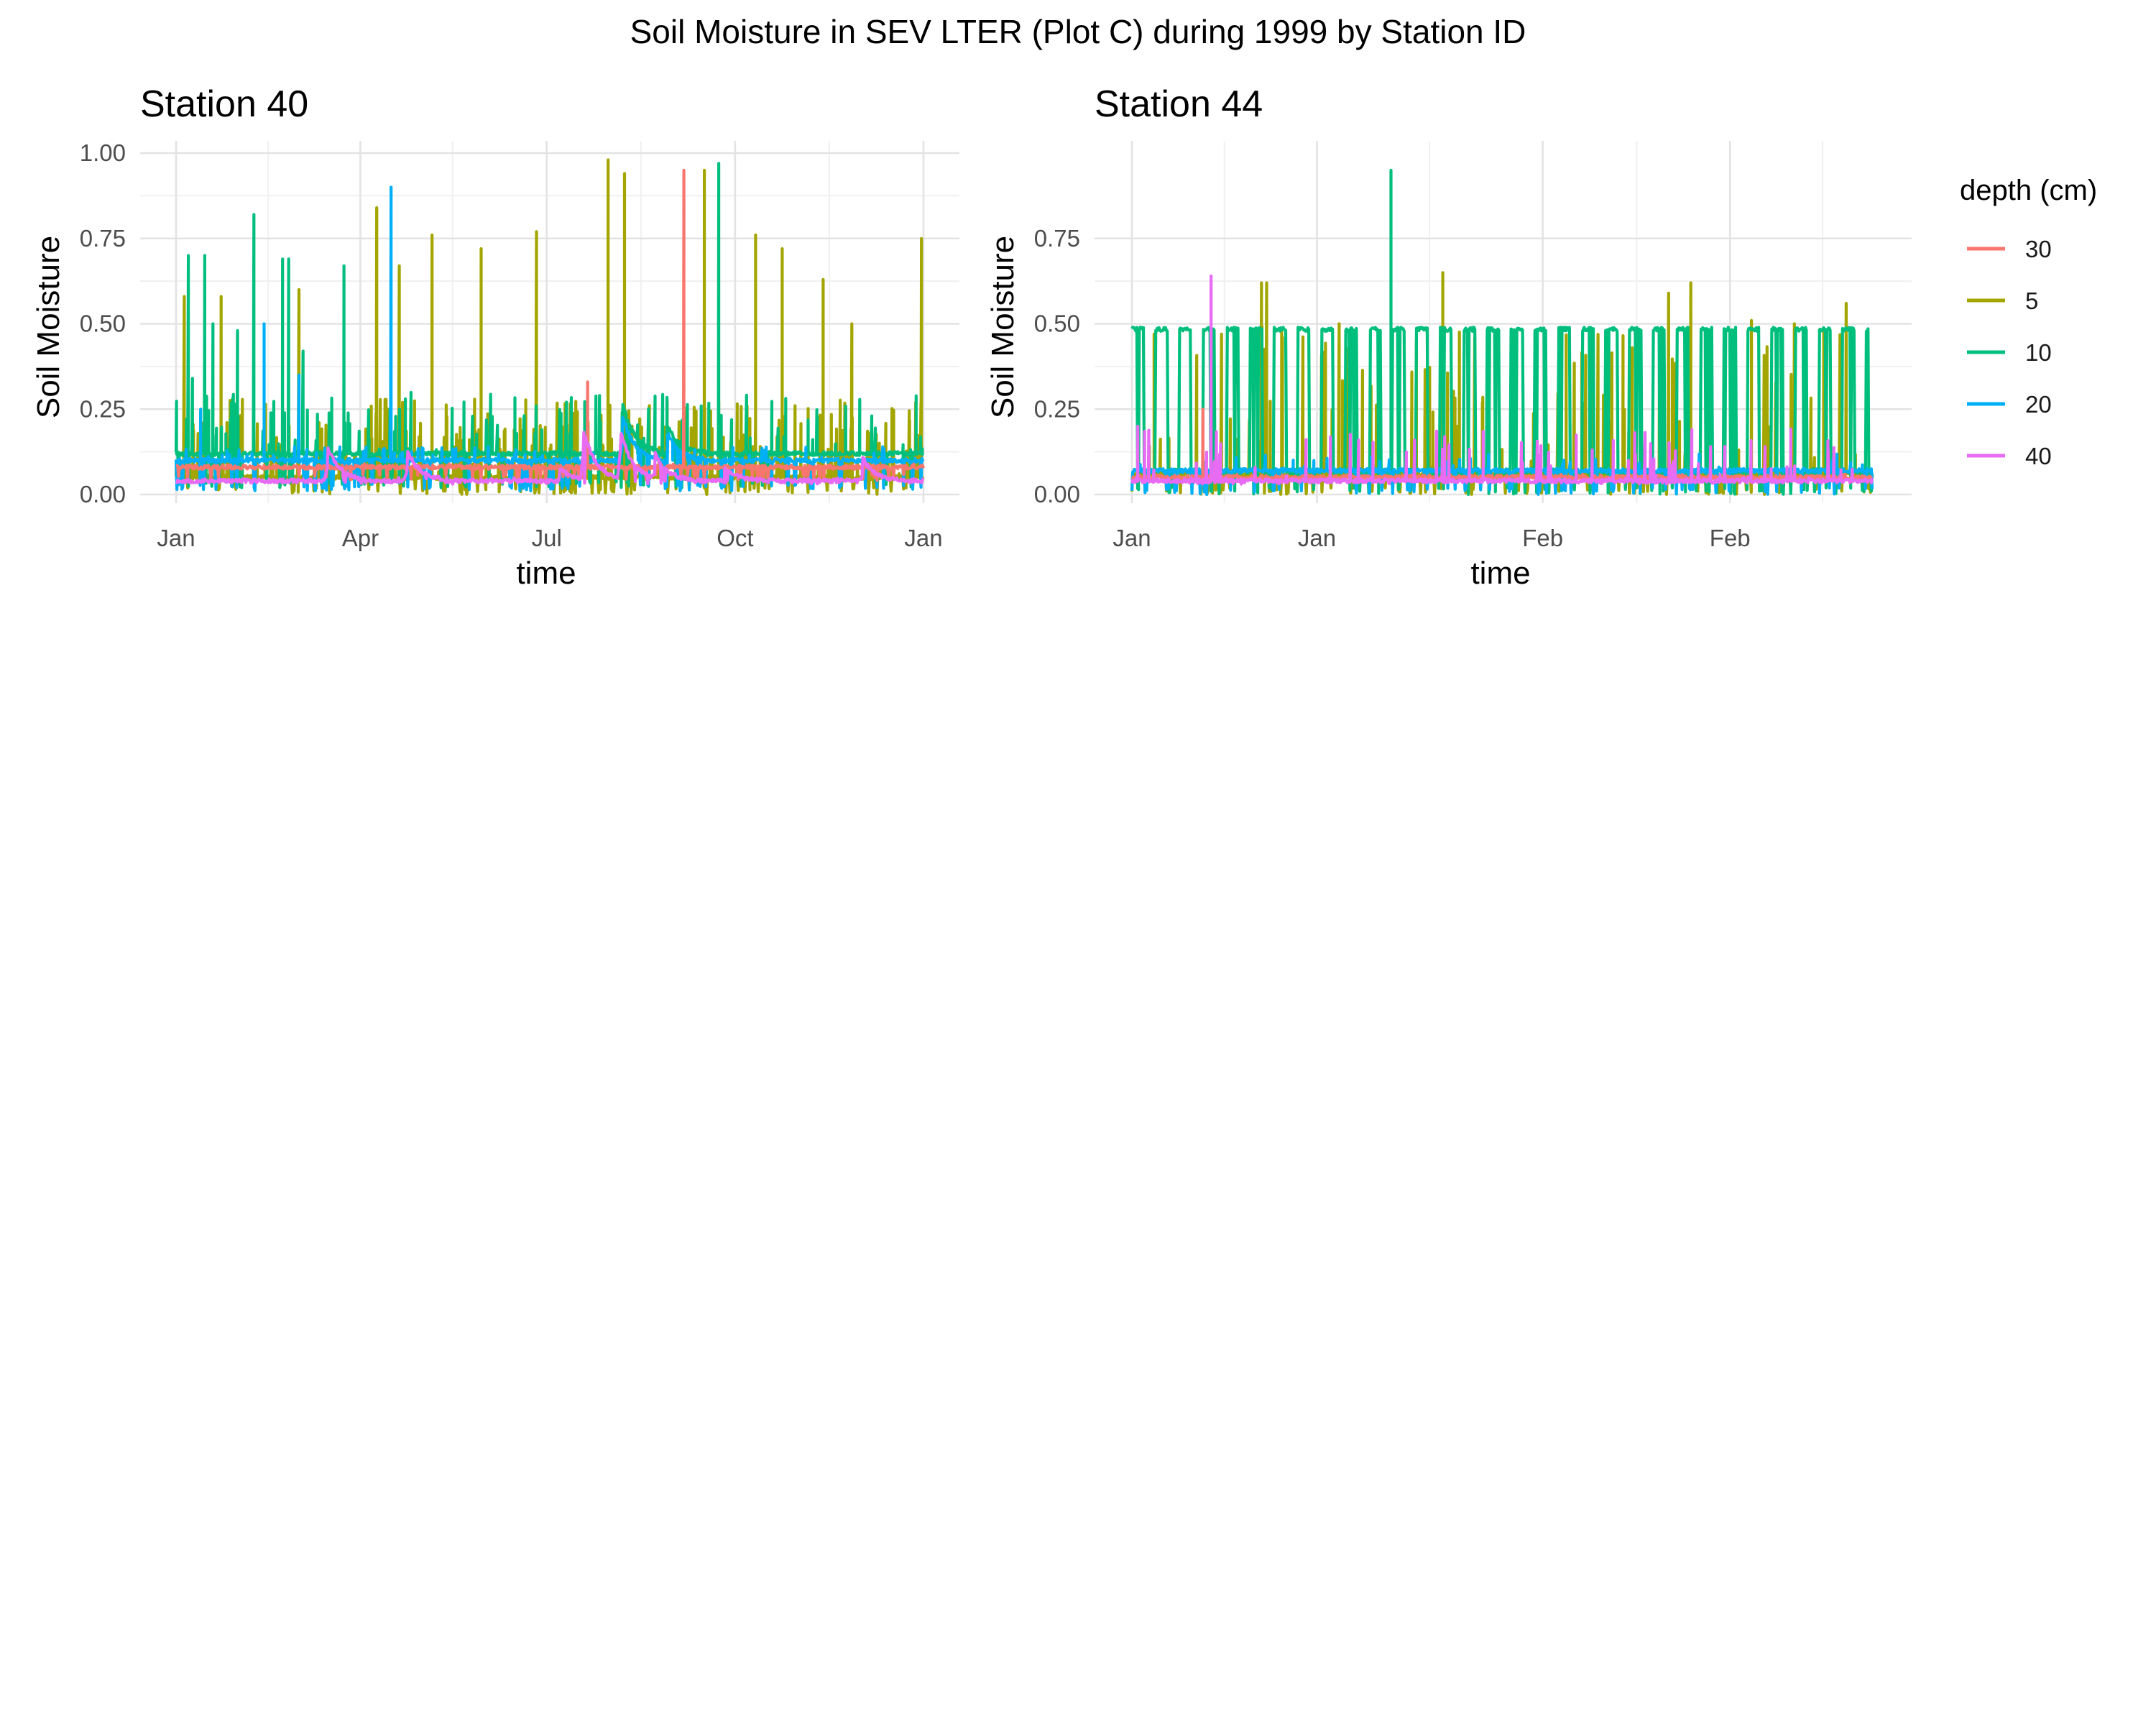 The width and height of the screenshot is (2156, 1725). Describe the element at coordinates (48, 327) in the screenshot. I see `y-axis-title-station-40: Soil Moisture` at that location.